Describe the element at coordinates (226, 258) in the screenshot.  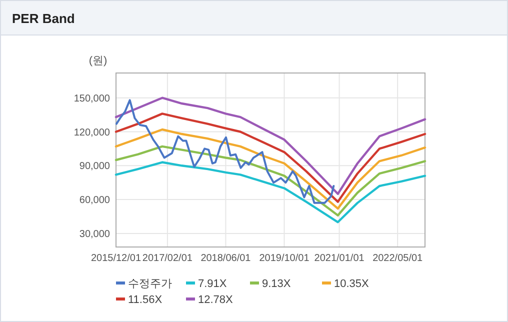
I see `x-tick-label: 2018/06/01` at that location.